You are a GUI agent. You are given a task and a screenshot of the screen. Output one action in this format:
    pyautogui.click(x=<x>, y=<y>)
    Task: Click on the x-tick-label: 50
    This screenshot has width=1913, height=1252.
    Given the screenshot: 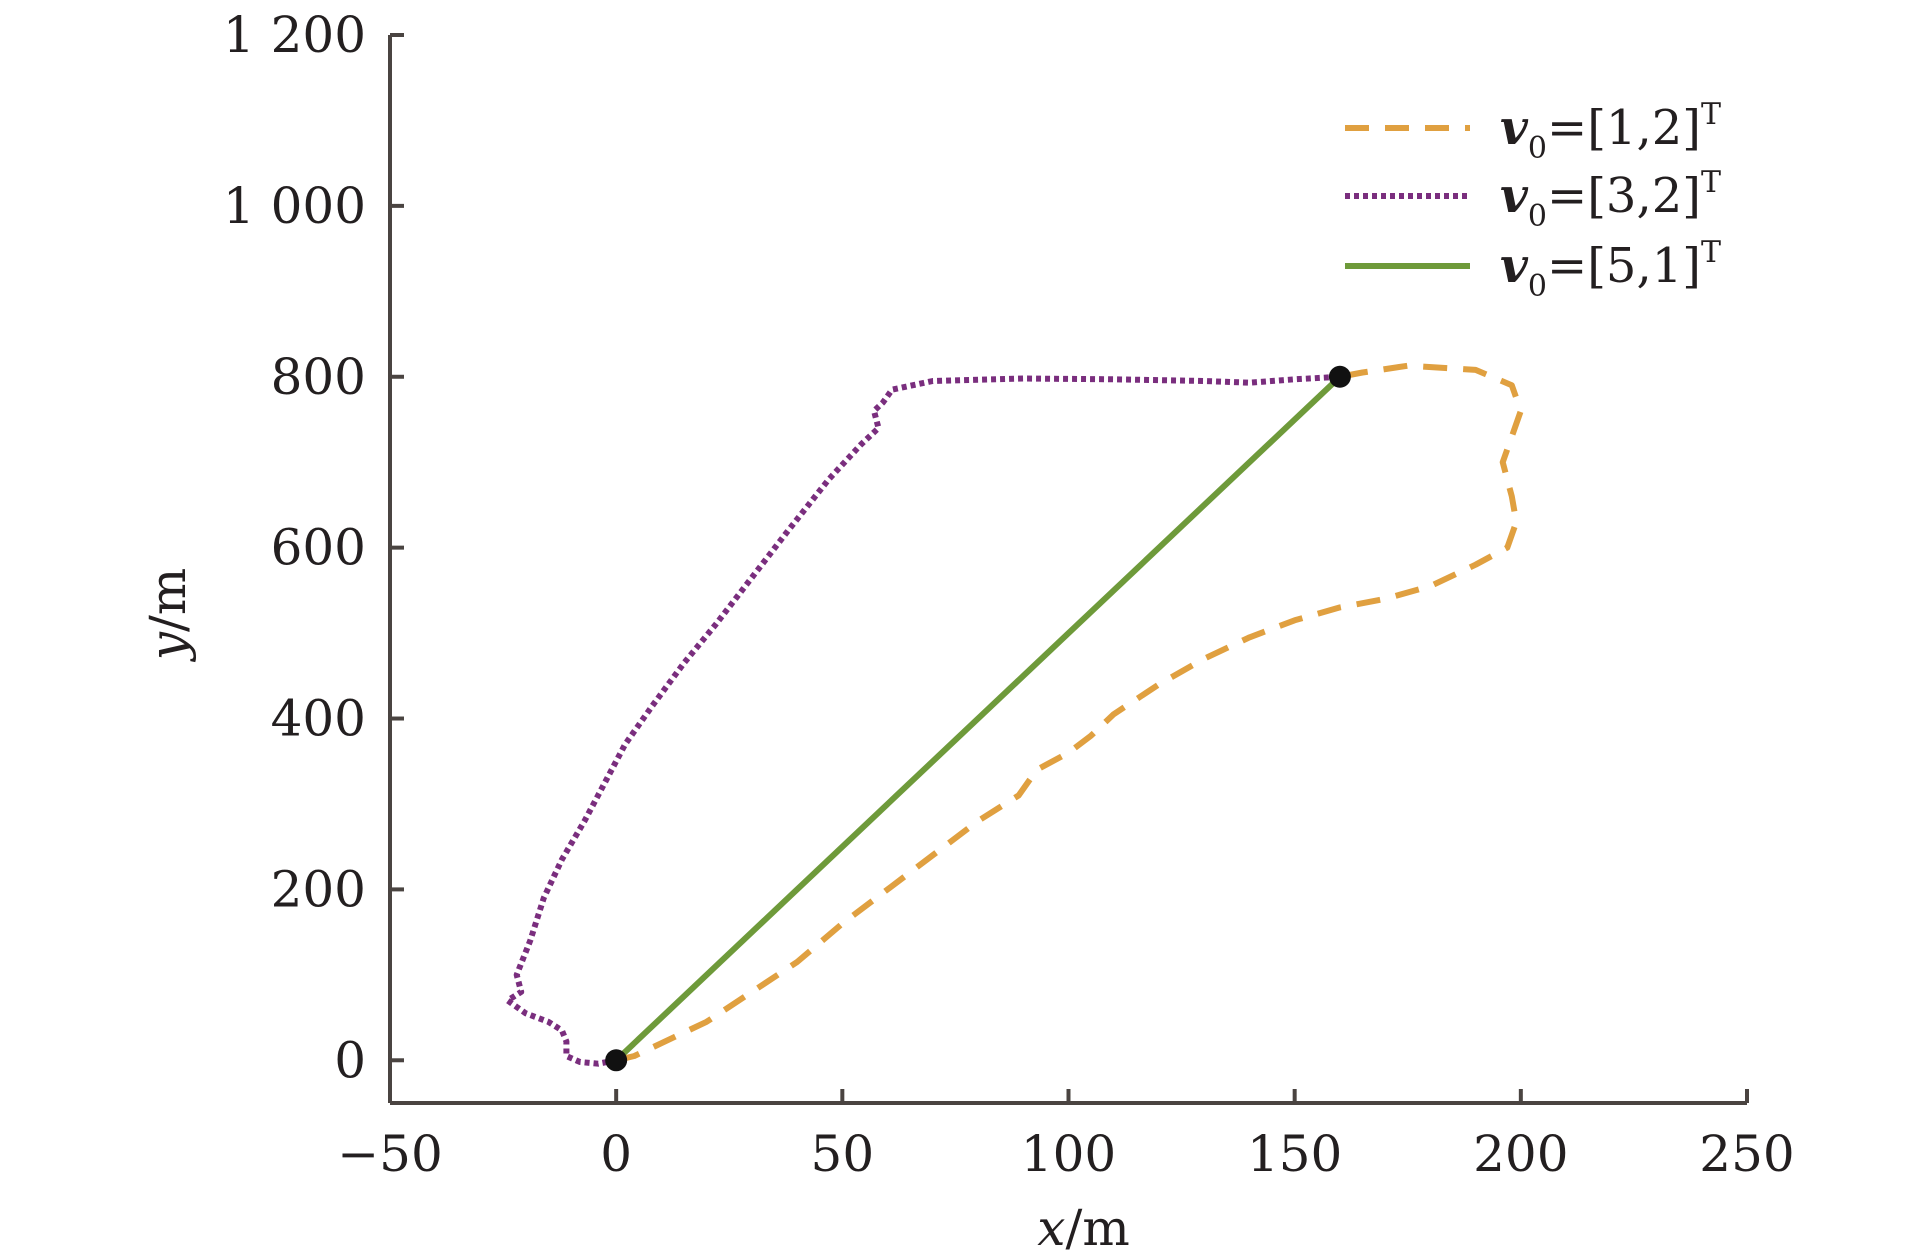 What is the action you would take?
    pyautogui.click(x=843, y=1154)
    